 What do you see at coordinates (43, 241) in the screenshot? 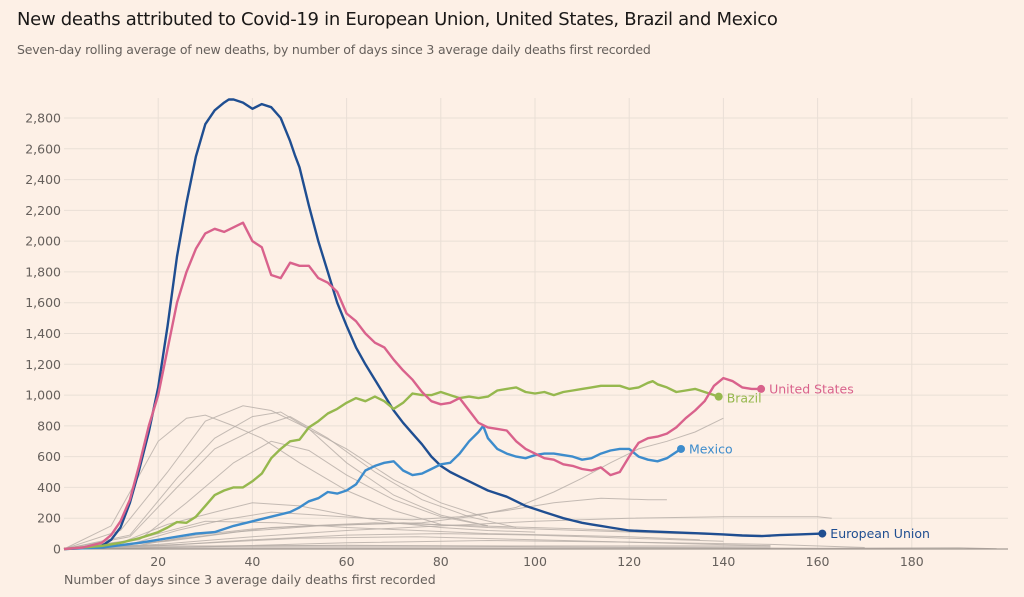
I see `y-tick-label: 2,000` at bounding box center [43, 241].